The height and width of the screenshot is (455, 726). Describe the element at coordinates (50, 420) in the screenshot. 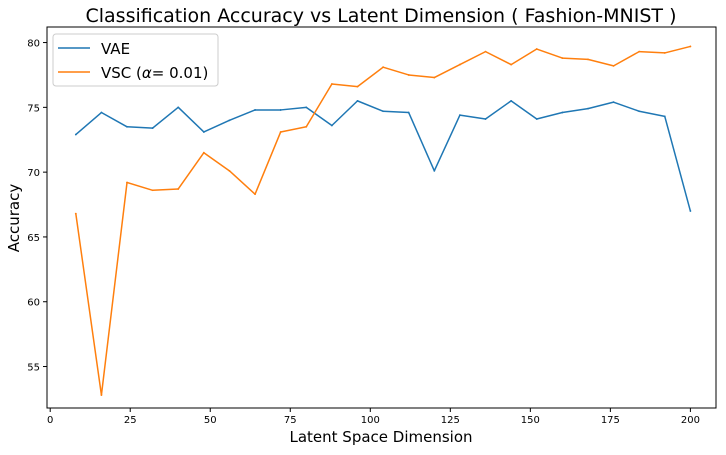

I see `x-tick-label: 0` at that location.